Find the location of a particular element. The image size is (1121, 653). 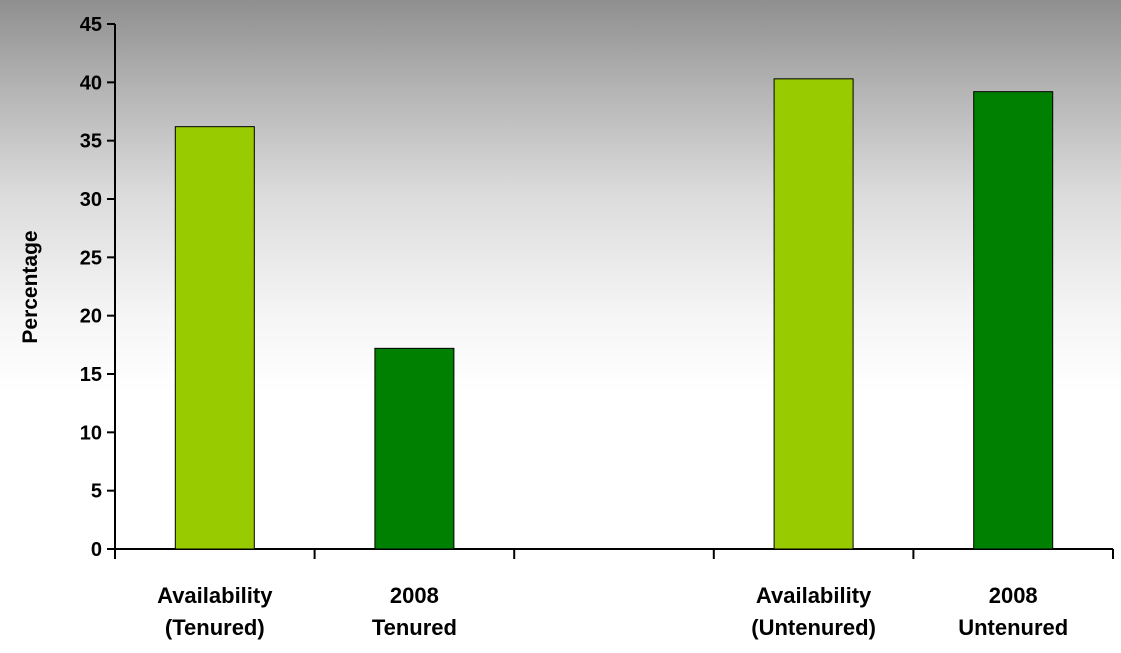

y-tick-label: 40 is located at coordinates (91, 83).